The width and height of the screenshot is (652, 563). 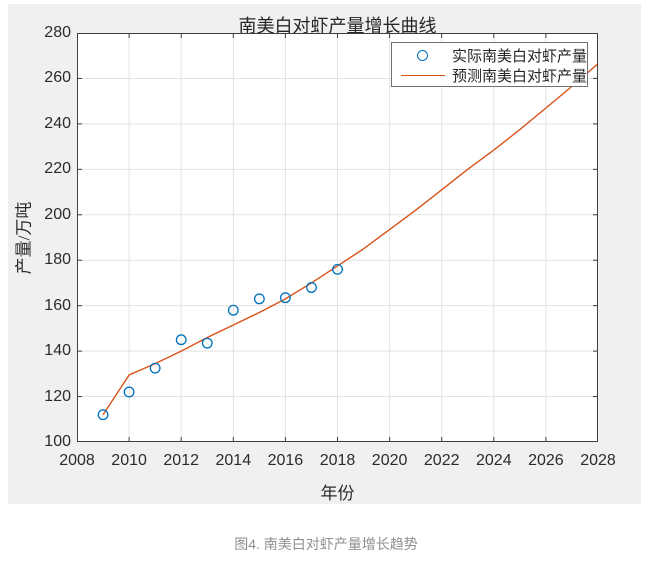 I want to click on legend-label-actual: 实际南美白对虾产量, so click(x=519, y=56).